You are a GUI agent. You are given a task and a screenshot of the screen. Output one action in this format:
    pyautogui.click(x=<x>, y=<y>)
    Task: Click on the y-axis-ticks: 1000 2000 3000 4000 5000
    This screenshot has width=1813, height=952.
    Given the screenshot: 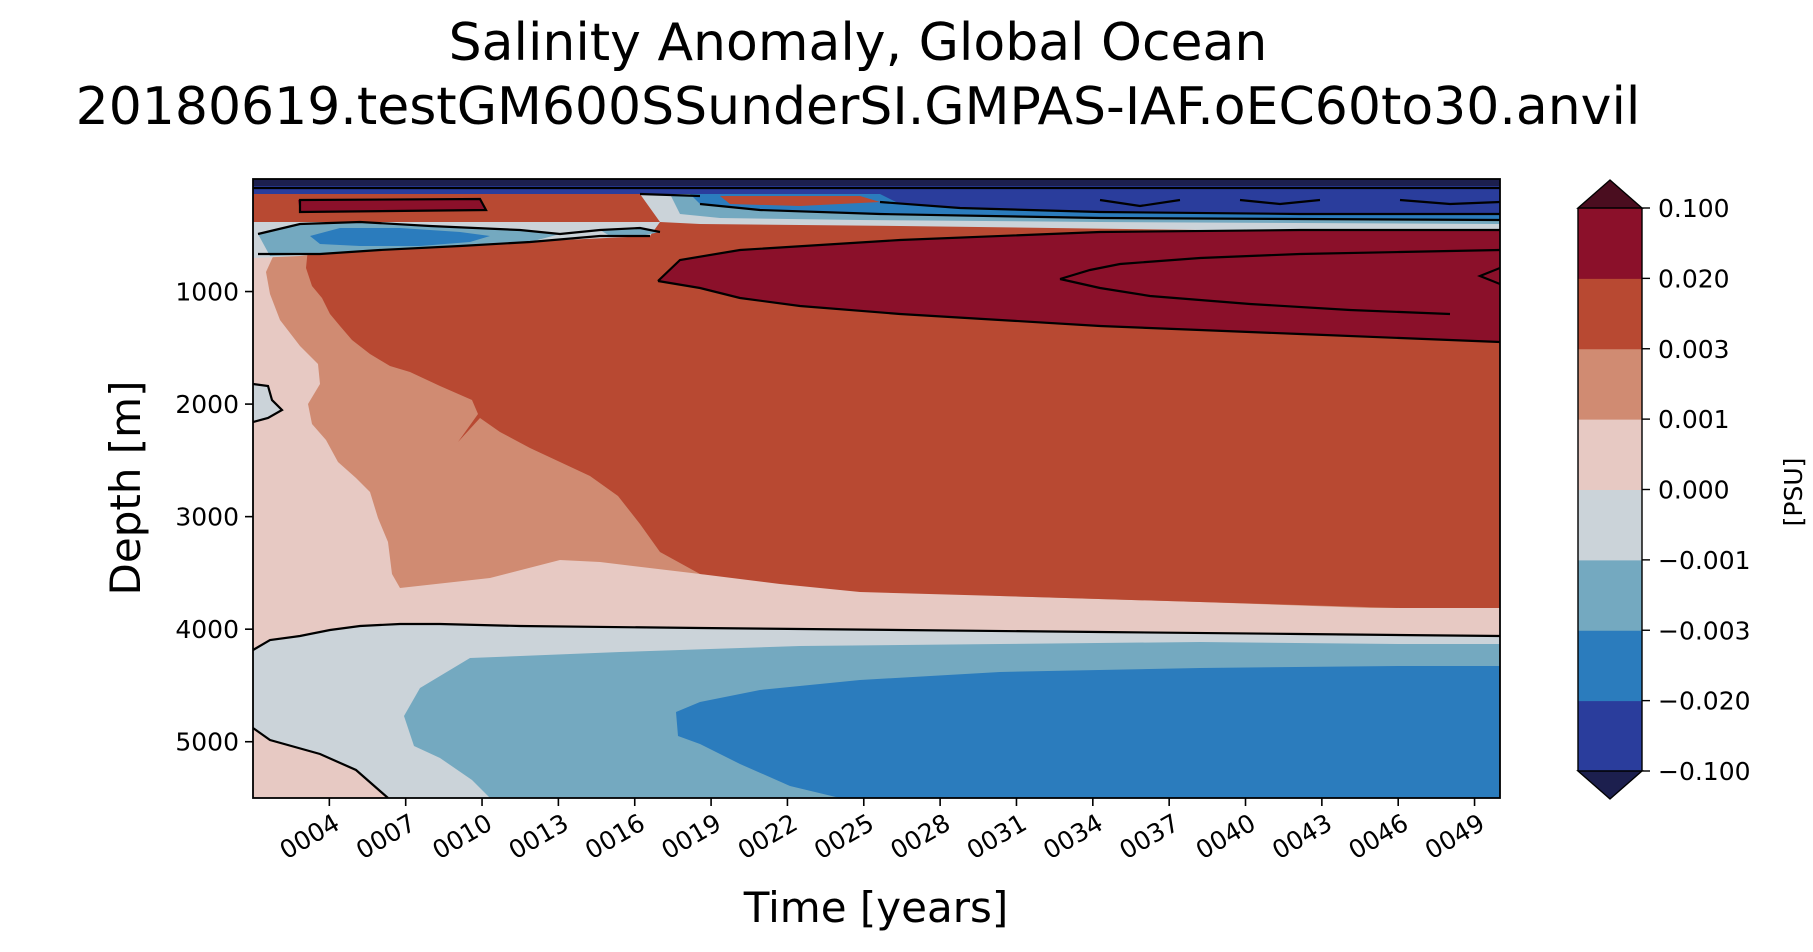 What is the action you would take?
    pyautogui.click(x=214, y=517)
    